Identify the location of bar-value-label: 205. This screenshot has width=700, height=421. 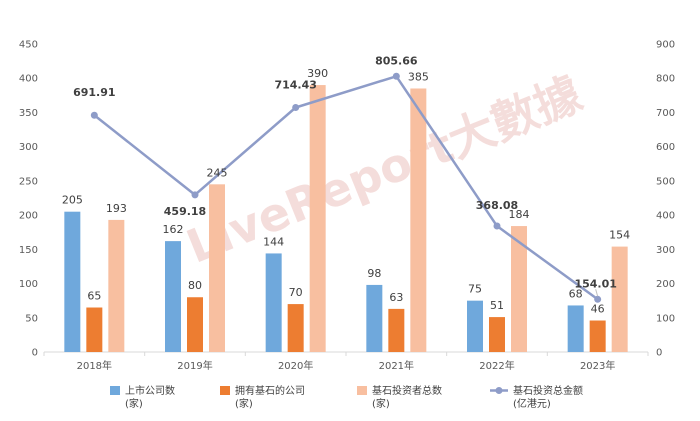
(72, 200).